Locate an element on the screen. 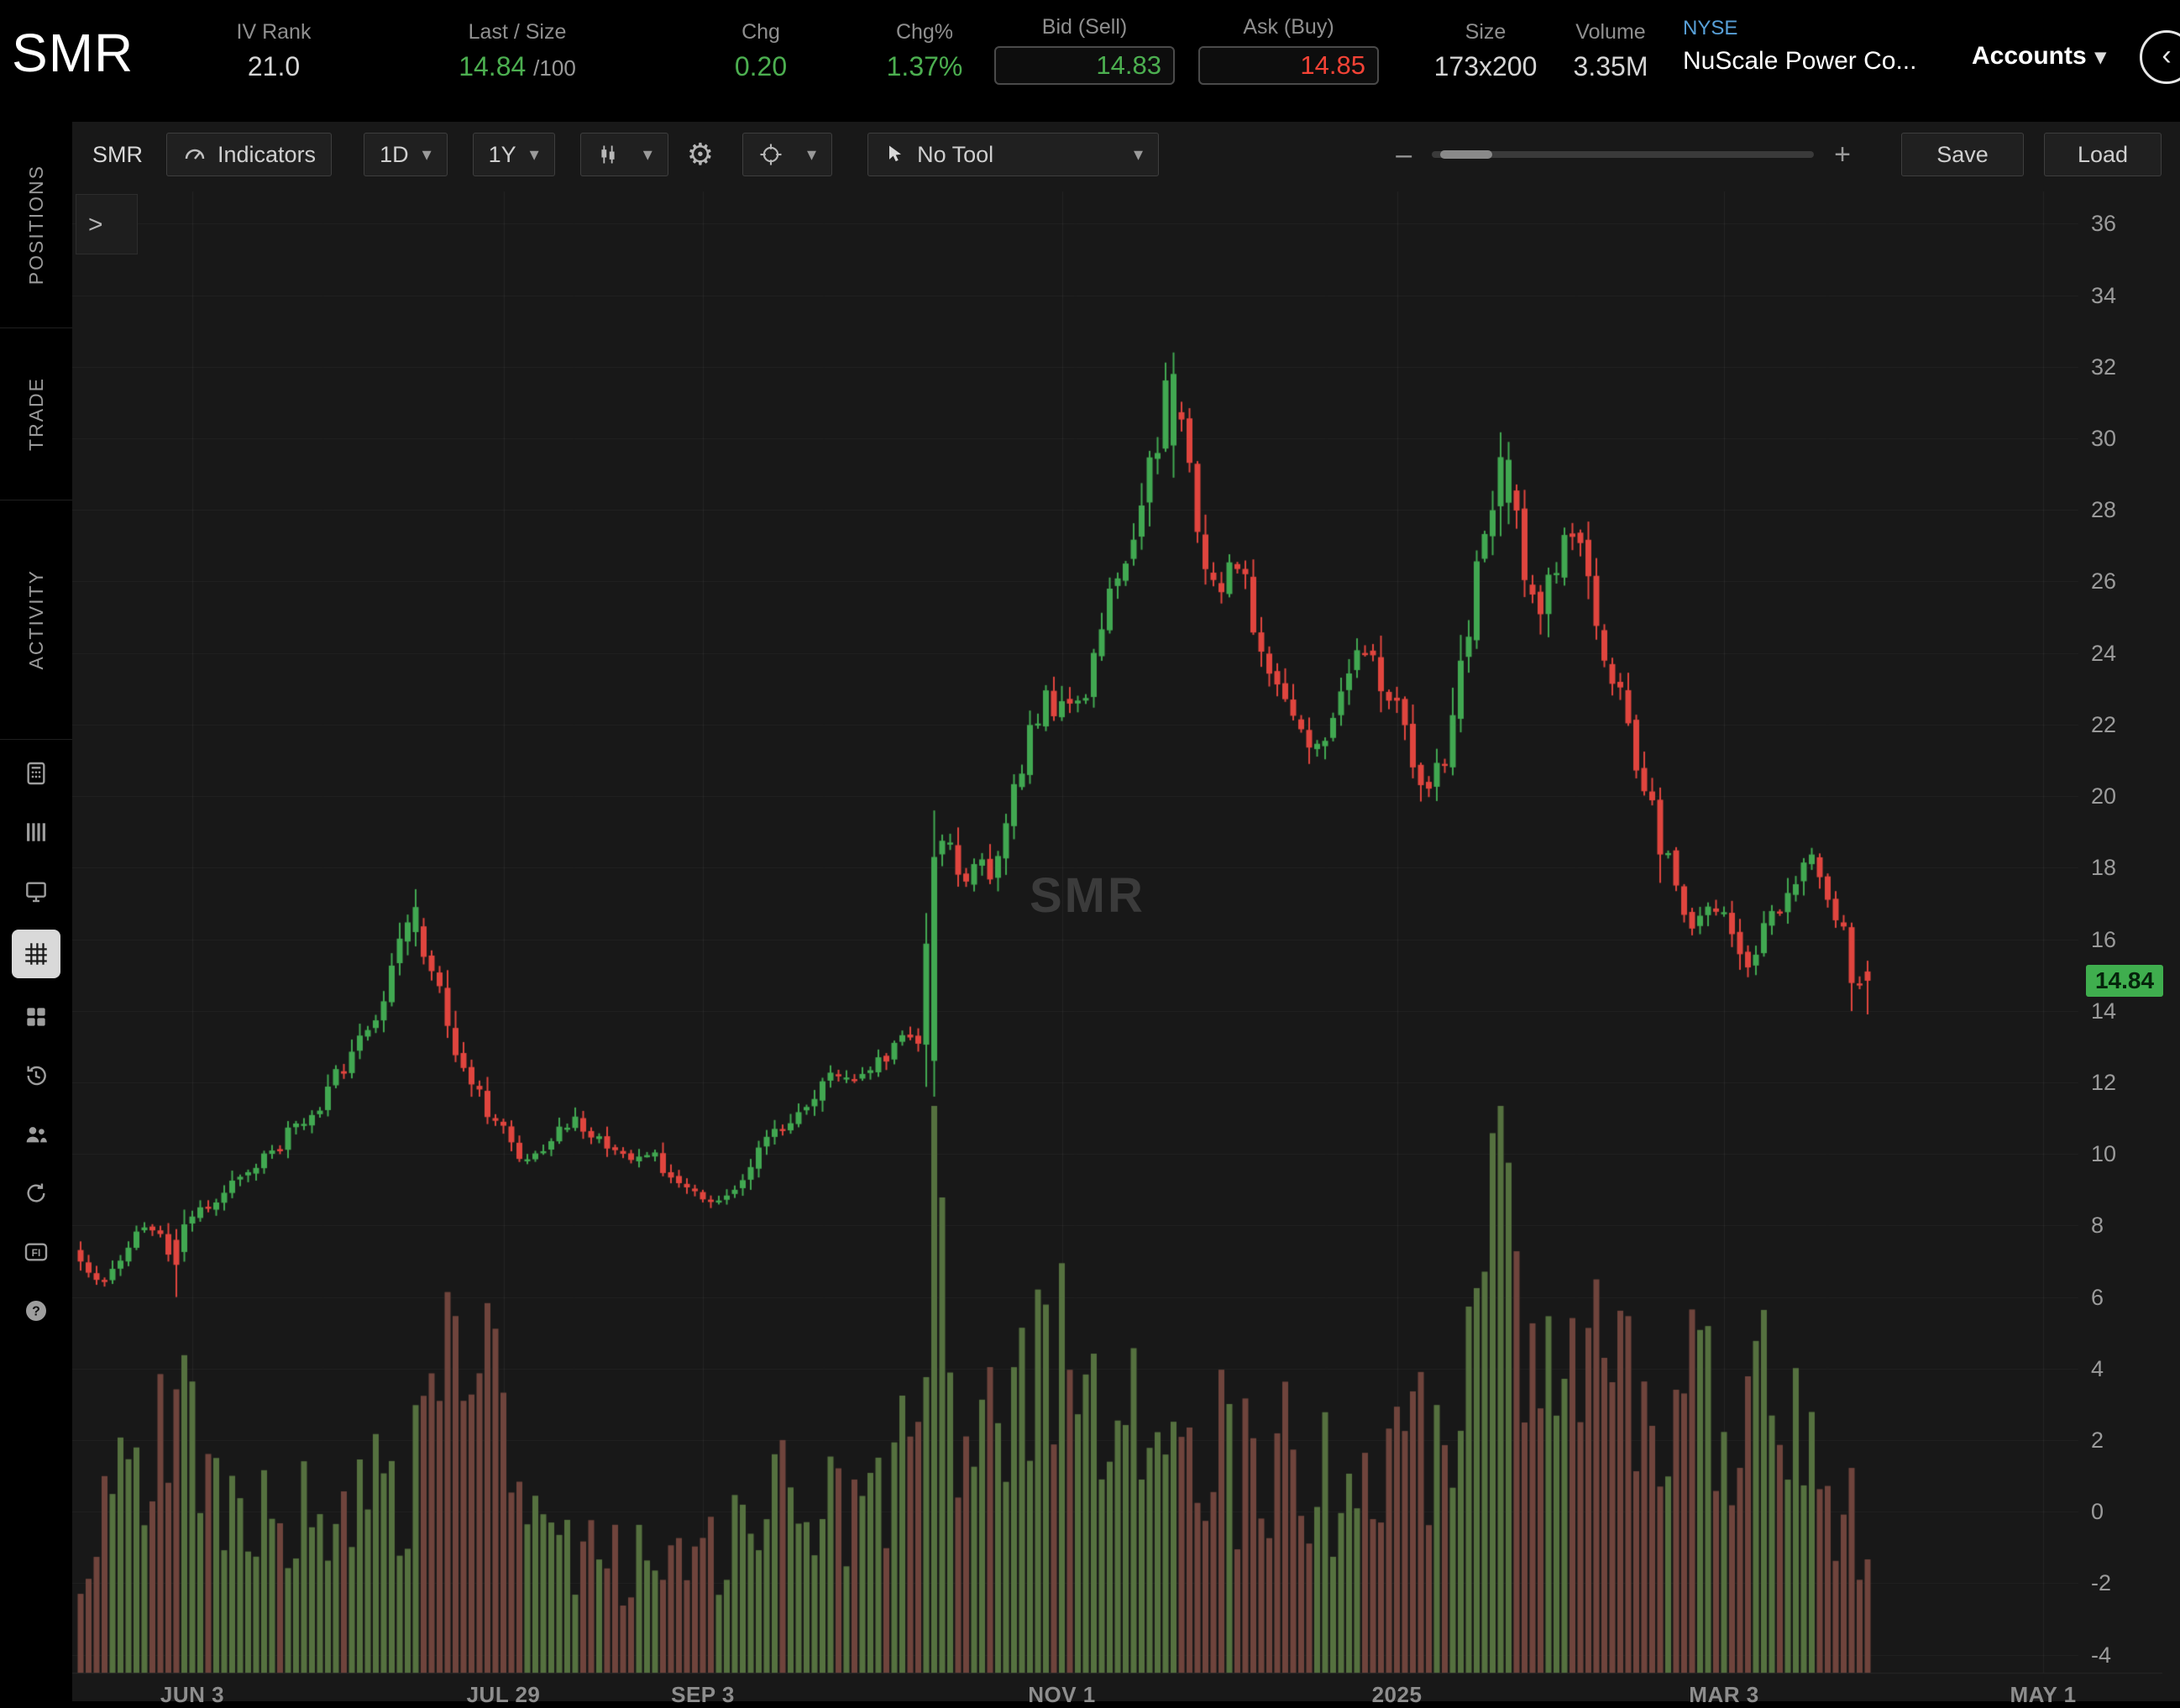 This screenshot has height=1708, width=2180. y-axis-label: -4 is located at coordinates (2101, 1655).